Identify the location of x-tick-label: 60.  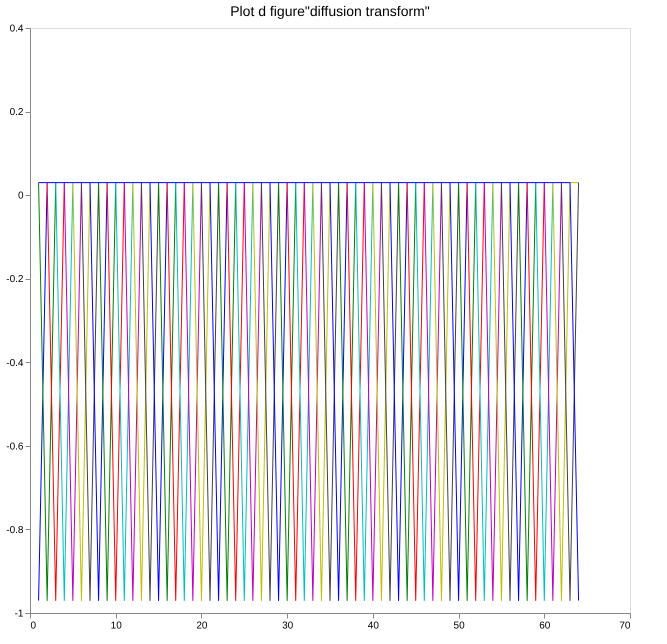
(545, 626).